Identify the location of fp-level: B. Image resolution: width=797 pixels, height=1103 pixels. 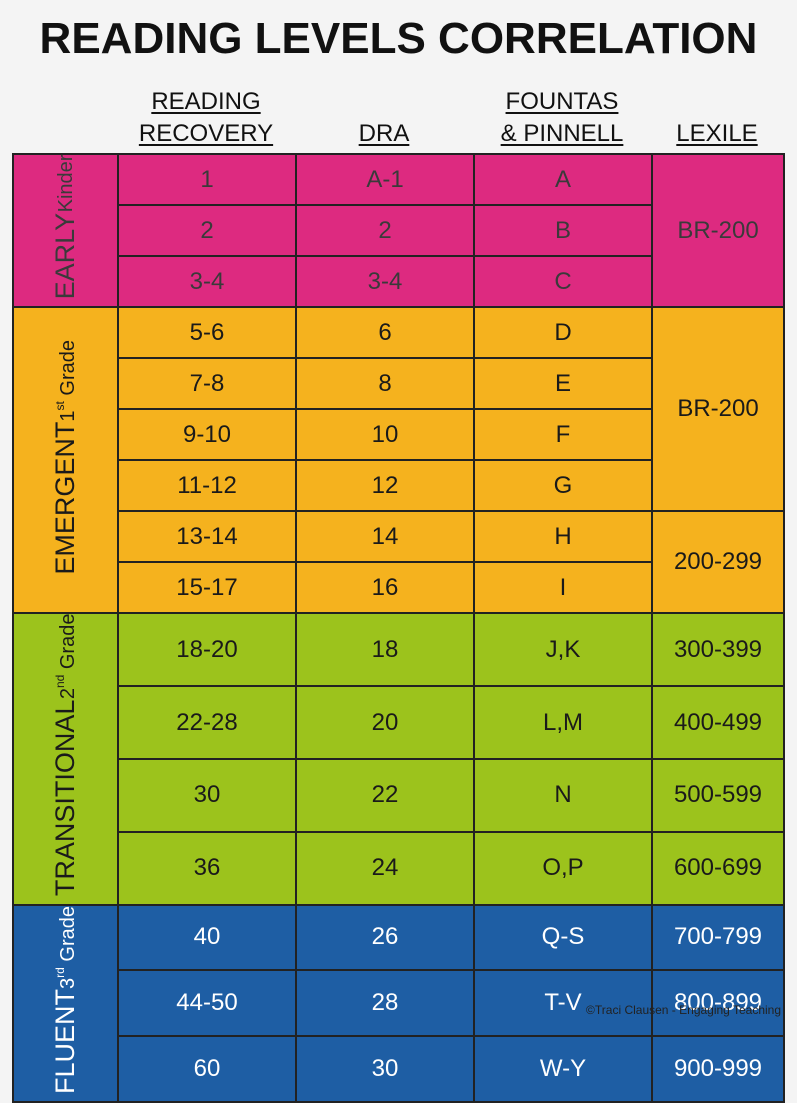
(563, 231).